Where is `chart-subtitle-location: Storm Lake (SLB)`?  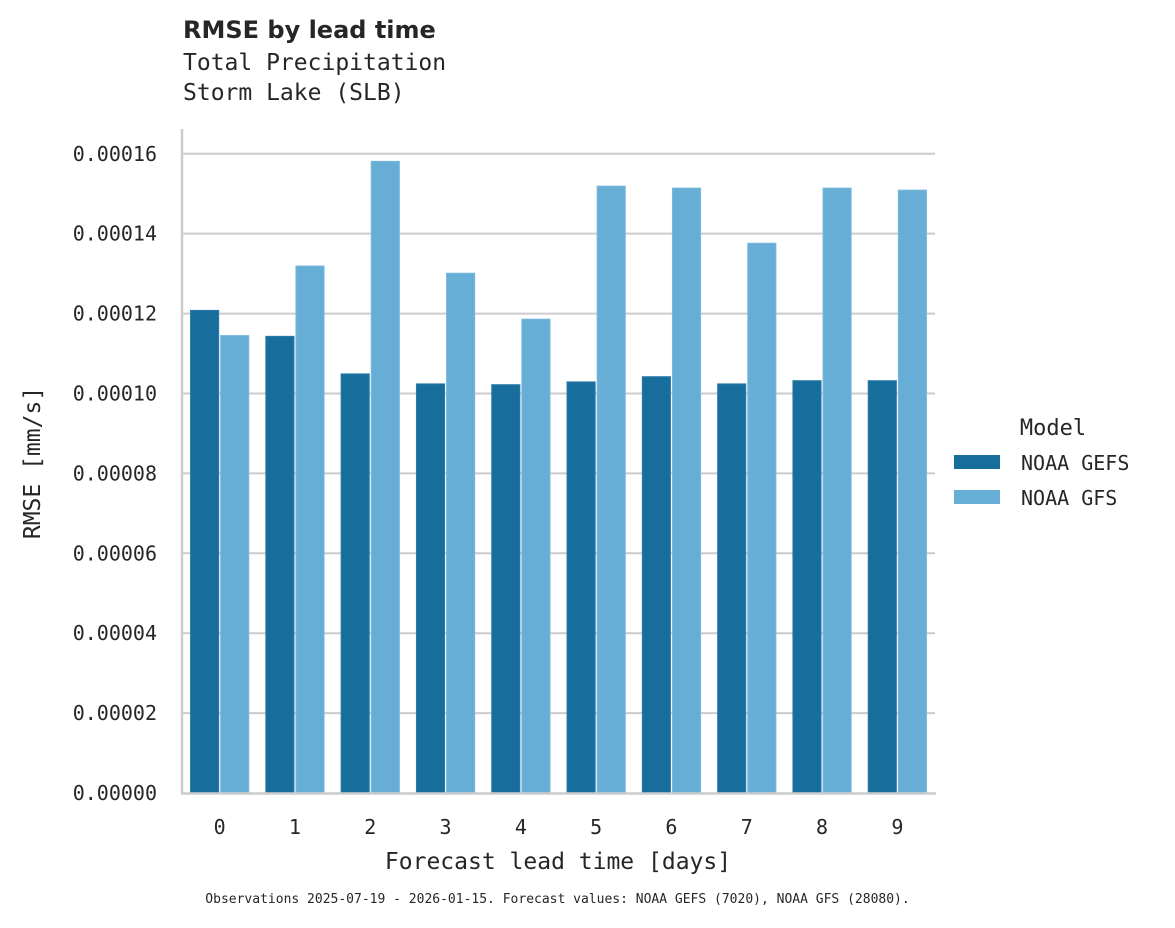 chart-subtitle-location: Storm Lake (SLB) is located at coordinates (294, 93).